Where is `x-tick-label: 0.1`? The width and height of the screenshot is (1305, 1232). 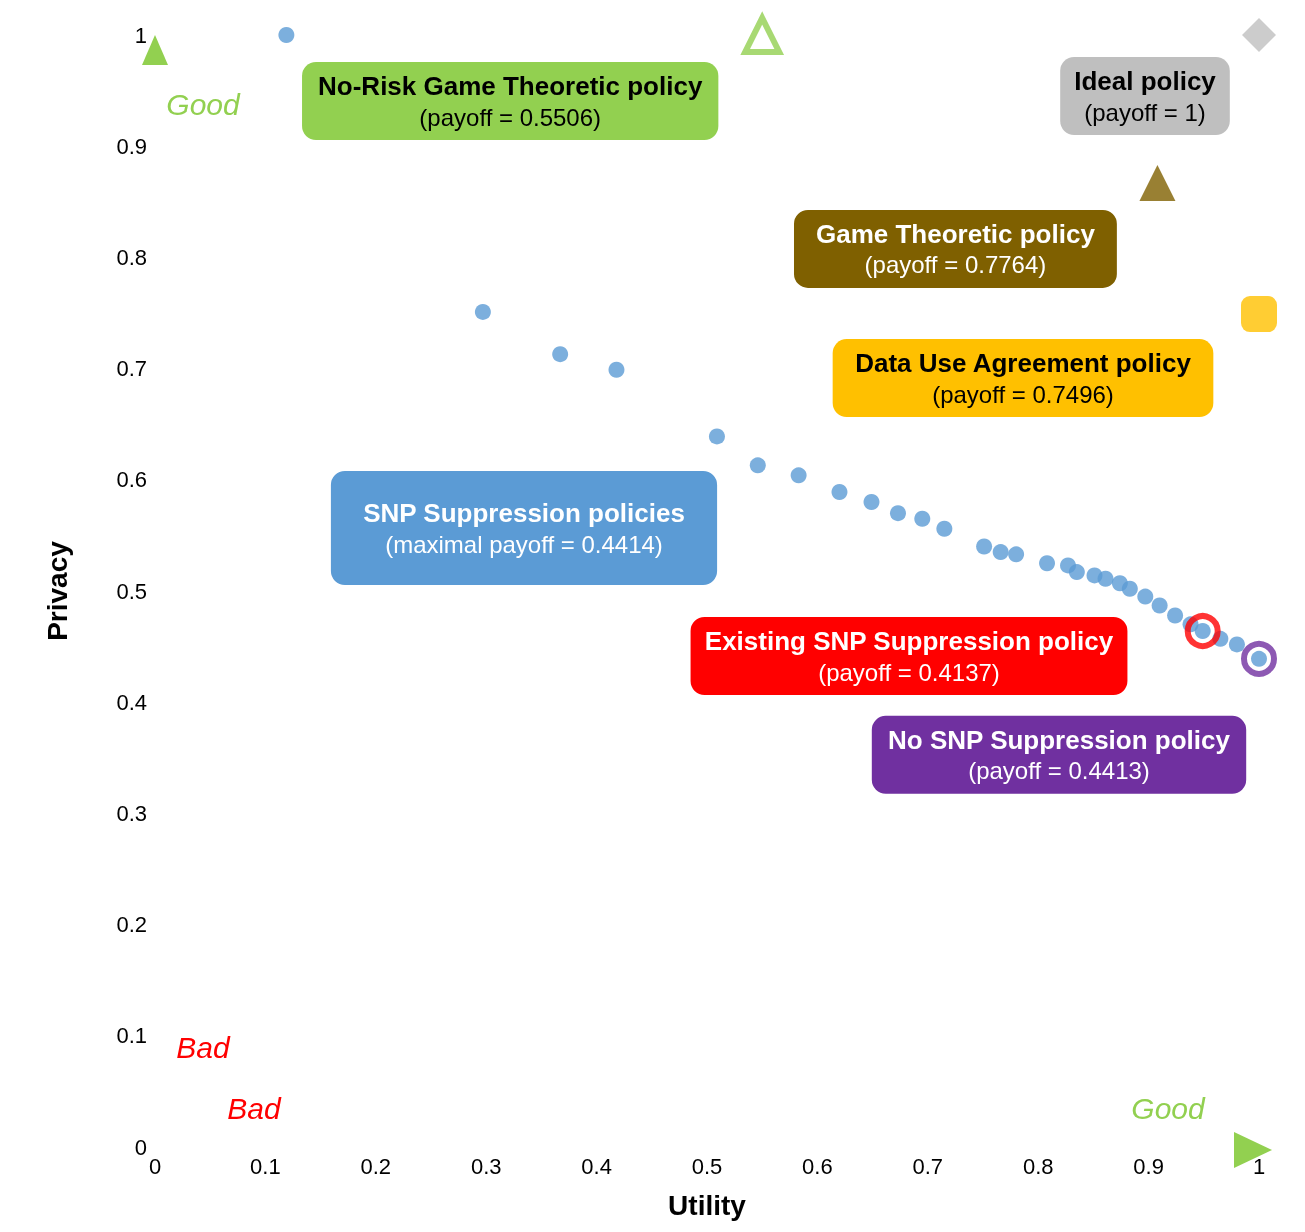
x-tick-label: 0.1 is located at coordinates (265, 1166).